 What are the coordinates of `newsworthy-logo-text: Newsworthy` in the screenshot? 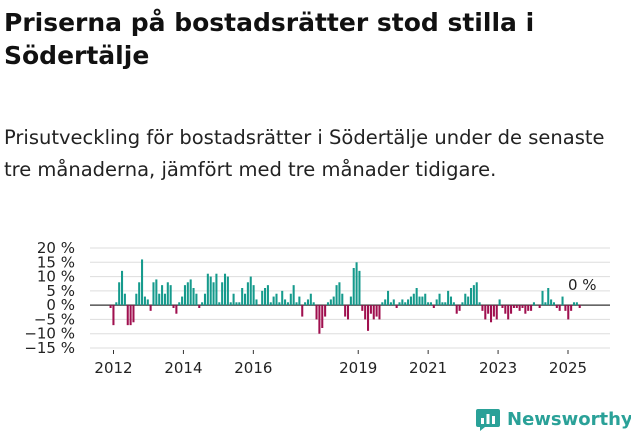 It's located at (569, 419).